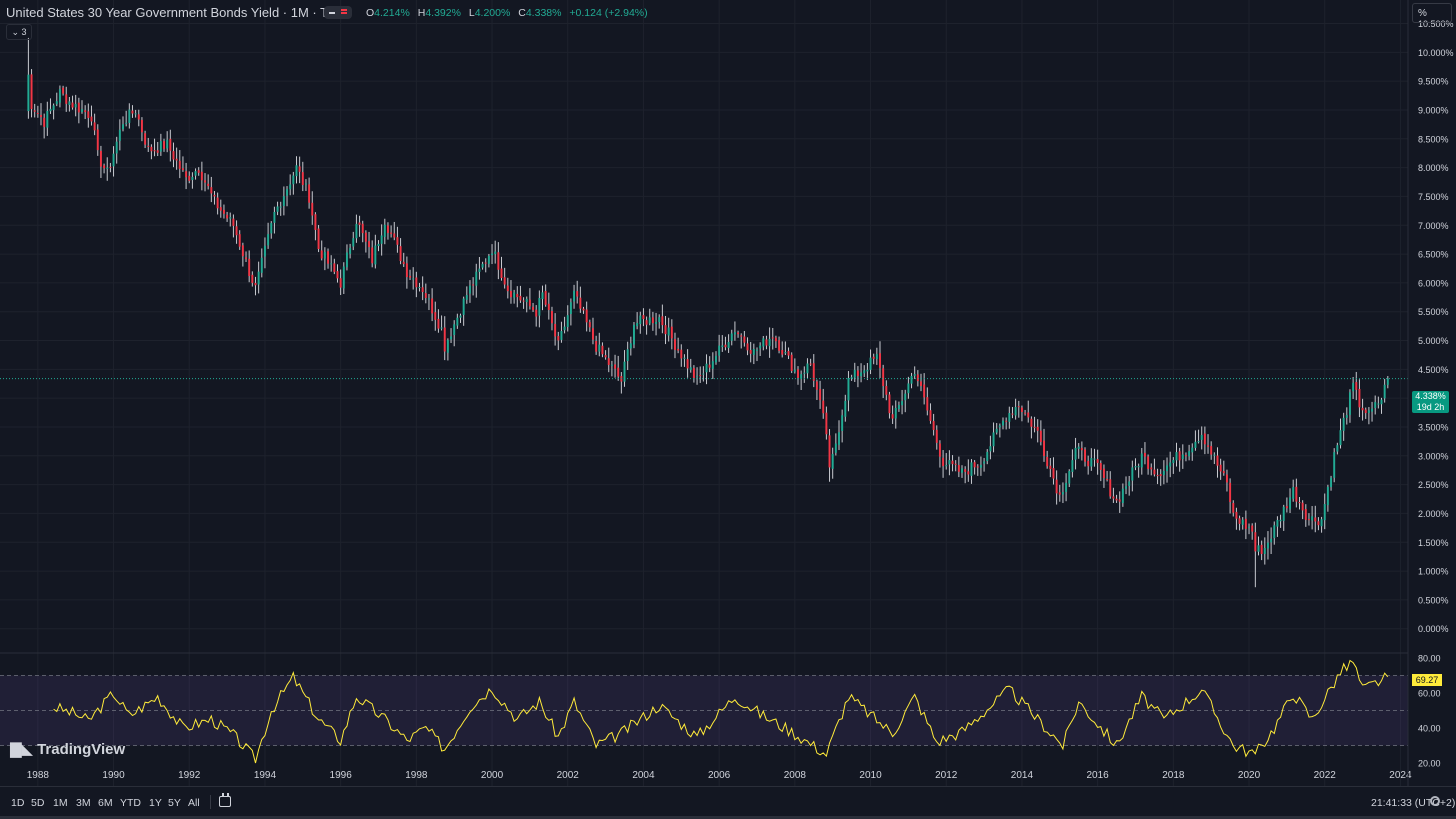  I want to click on dash-icon, so click(344, 13).